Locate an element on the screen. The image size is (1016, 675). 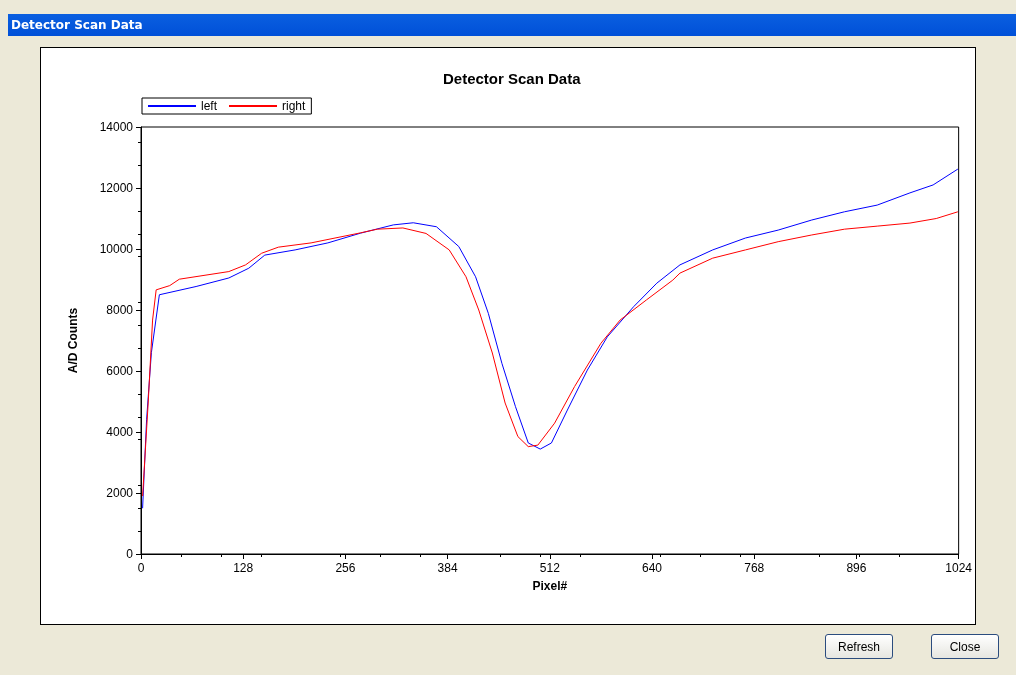
x-tick-label: 896 is located at coordinates (856, 568).